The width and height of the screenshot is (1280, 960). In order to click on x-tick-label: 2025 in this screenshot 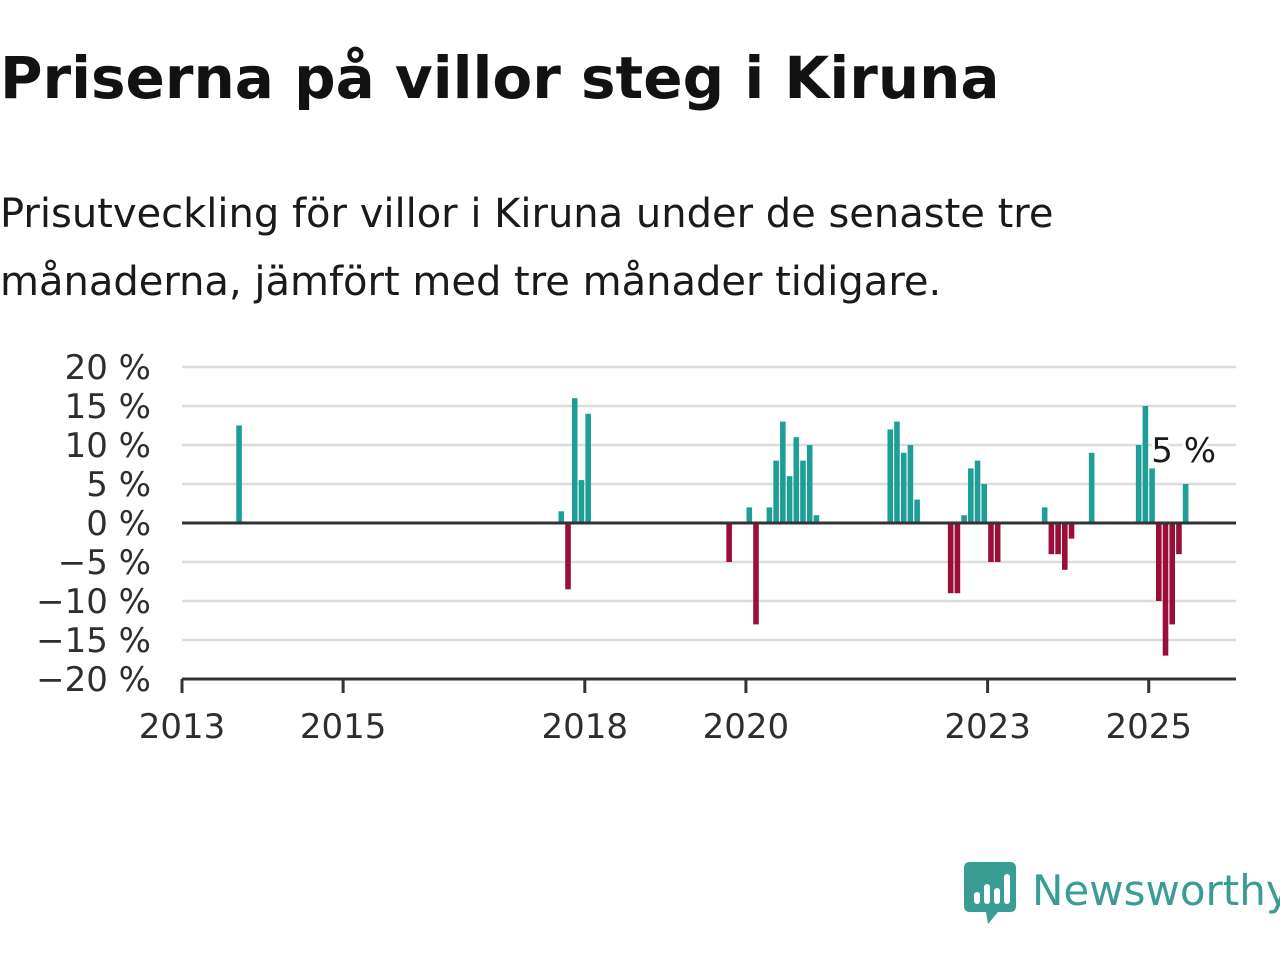, I will do `click(1148, 727)`.